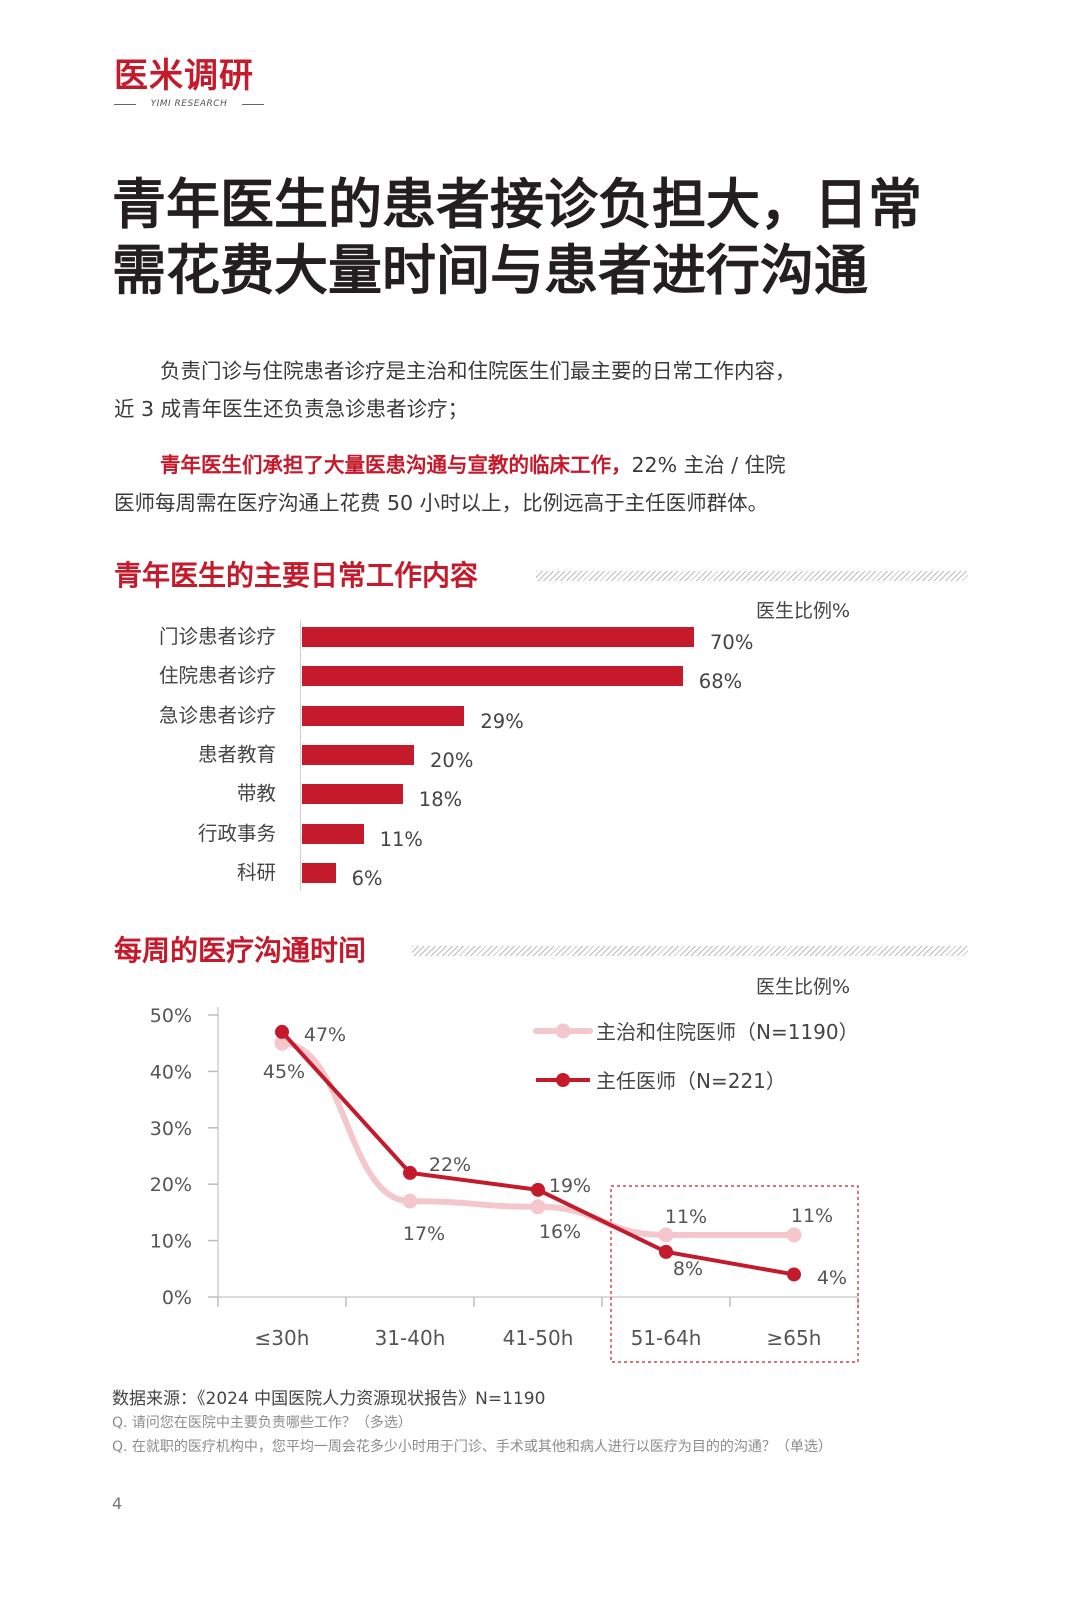 The width and height of the screenshot is (1080, 1620). What do you see at coordinates (450, 1165) in the screenshot?
I see `data-label-chief: 22%` at bounding box center [450, 1165].